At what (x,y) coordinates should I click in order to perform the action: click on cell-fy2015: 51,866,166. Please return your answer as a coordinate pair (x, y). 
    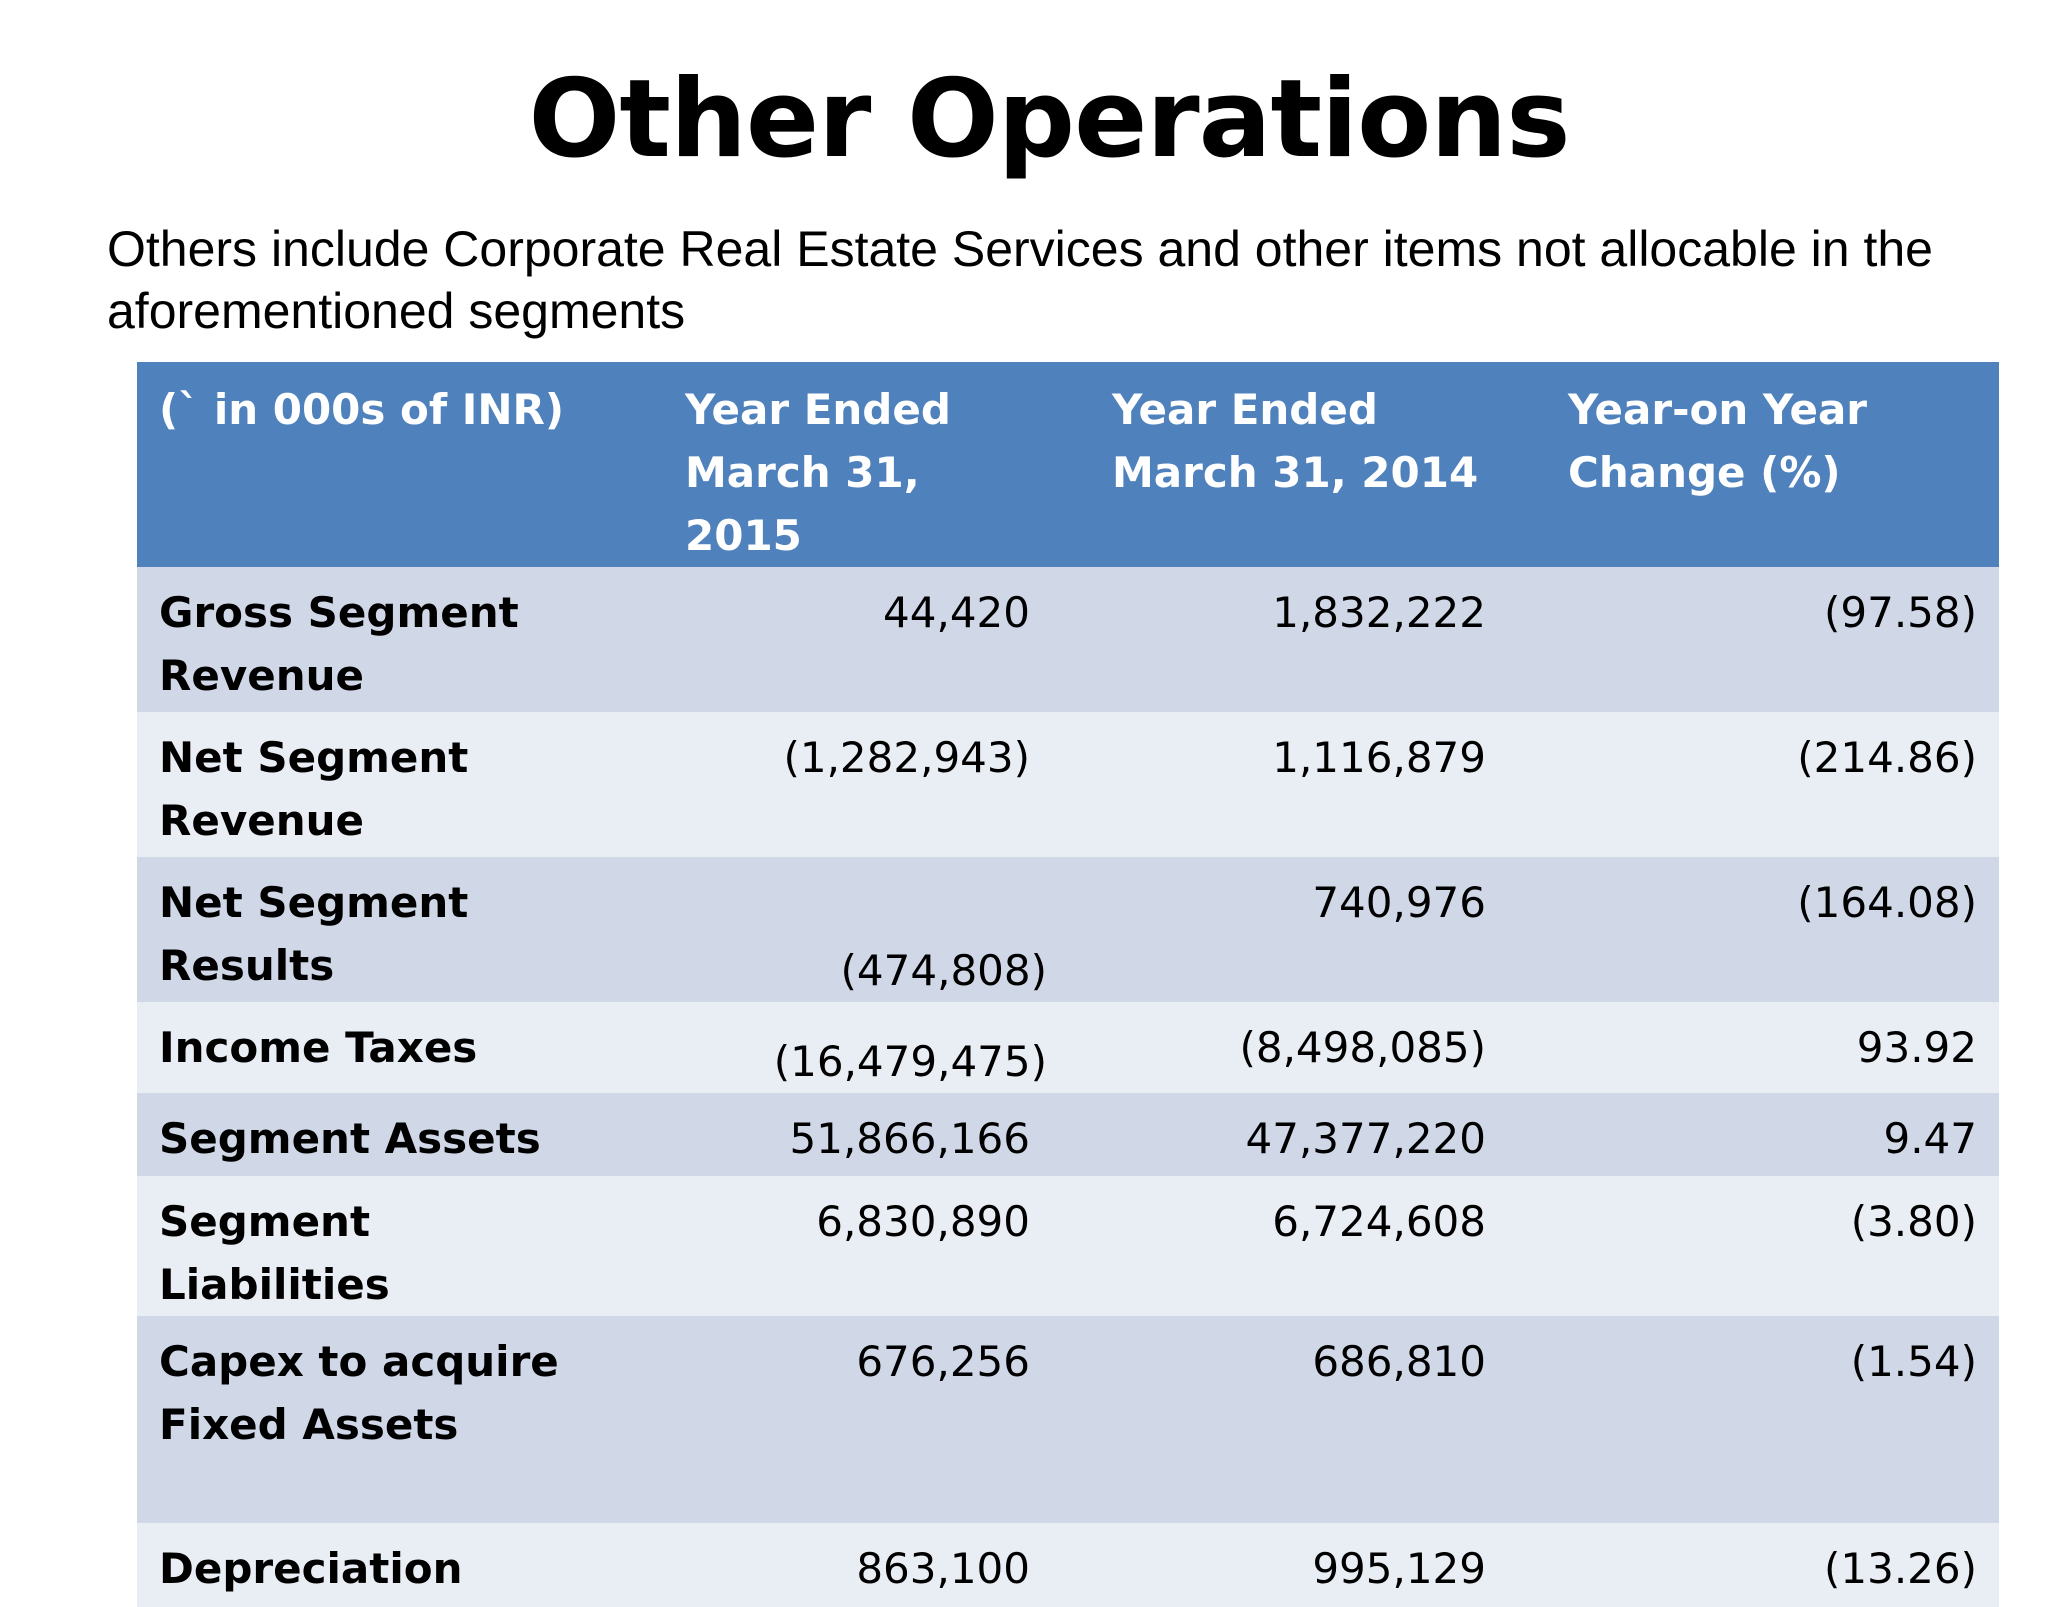
    Looking at the image, I should click on (909, 1138).